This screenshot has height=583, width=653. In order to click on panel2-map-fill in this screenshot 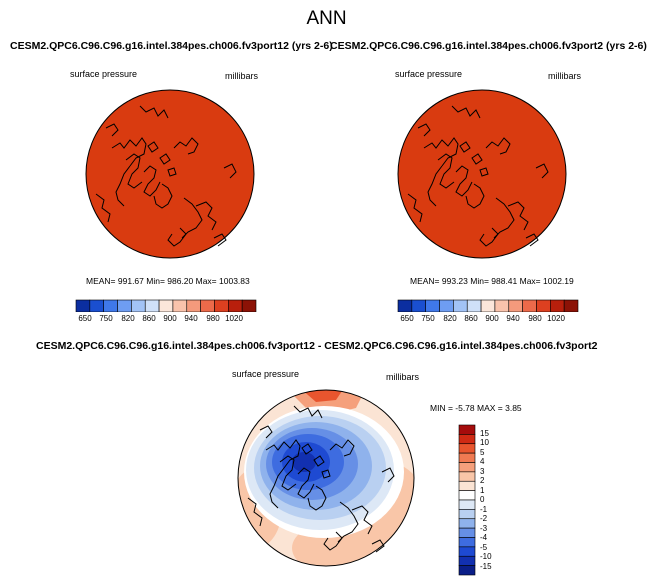, I will do `click(482, 174)`.